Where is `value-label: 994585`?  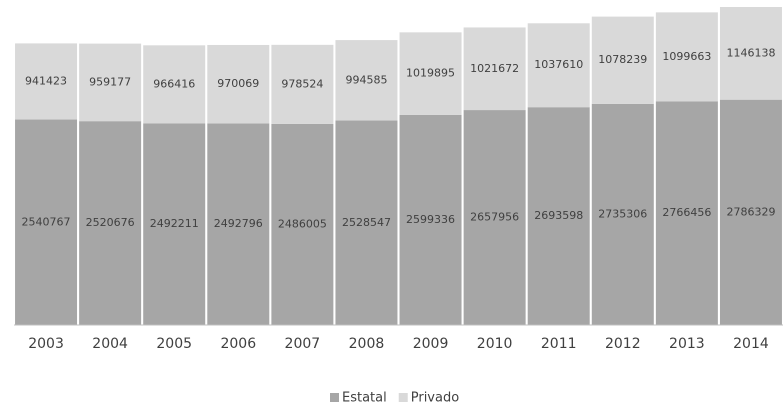
value-label: 994585 is located at coordinates (366, 79).